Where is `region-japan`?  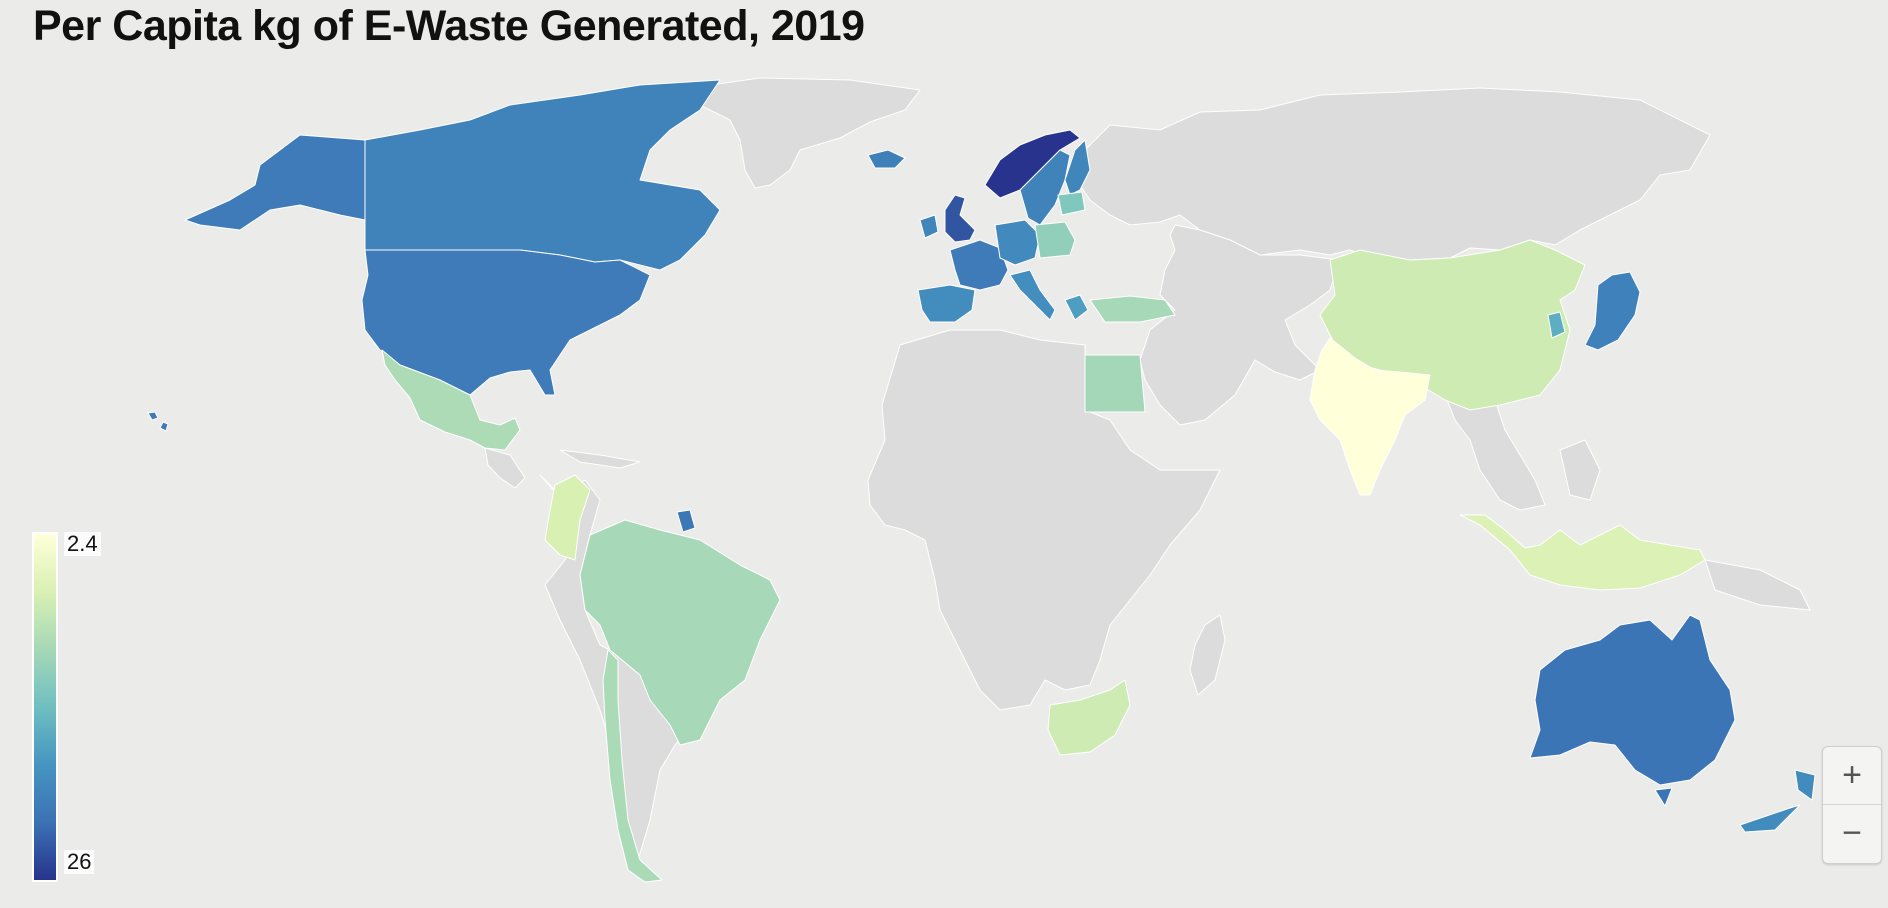
region-japan is located at coordinates (1612, 311).